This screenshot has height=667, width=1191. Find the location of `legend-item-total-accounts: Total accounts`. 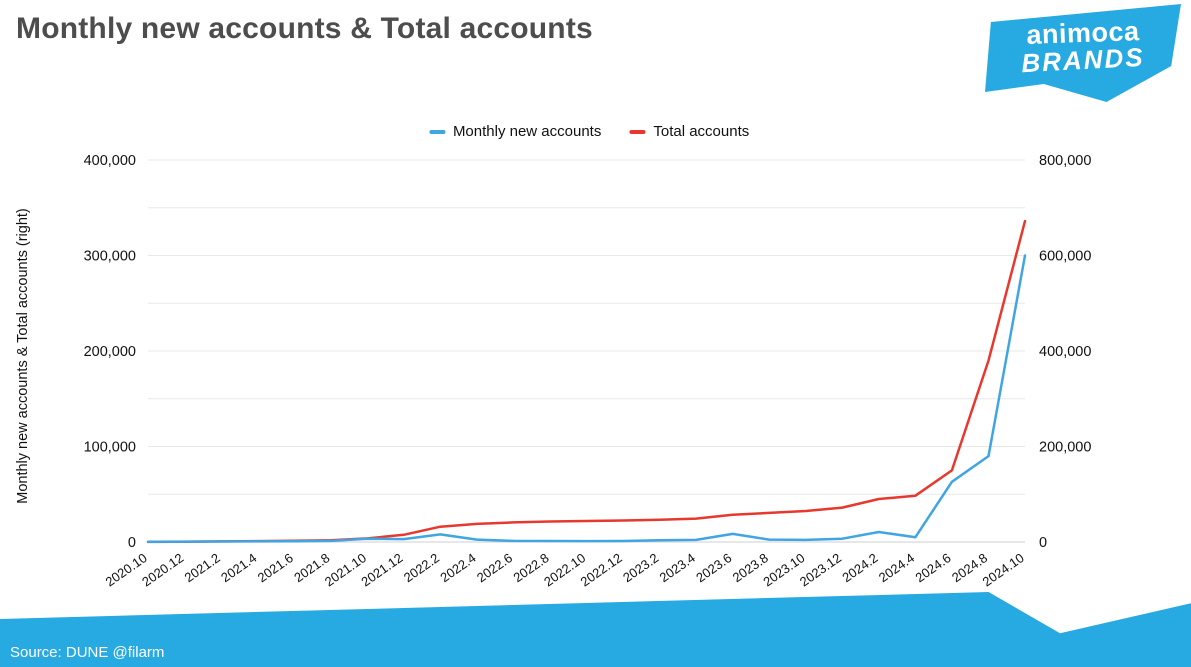

legend-item-total-accounts: Total accounts is located at coordinates (689, 131).